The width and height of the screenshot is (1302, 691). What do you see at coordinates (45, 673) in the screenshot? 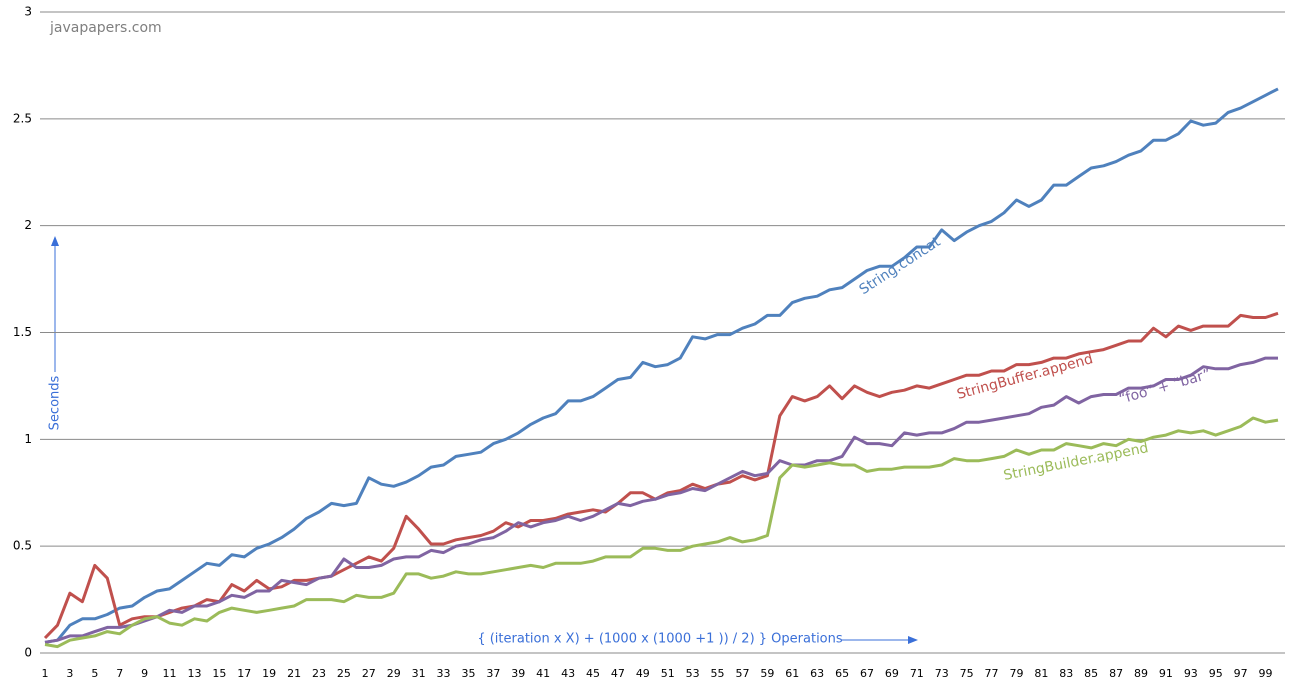
I see `x-tick-label: 1` at bounding box center [45, 673].